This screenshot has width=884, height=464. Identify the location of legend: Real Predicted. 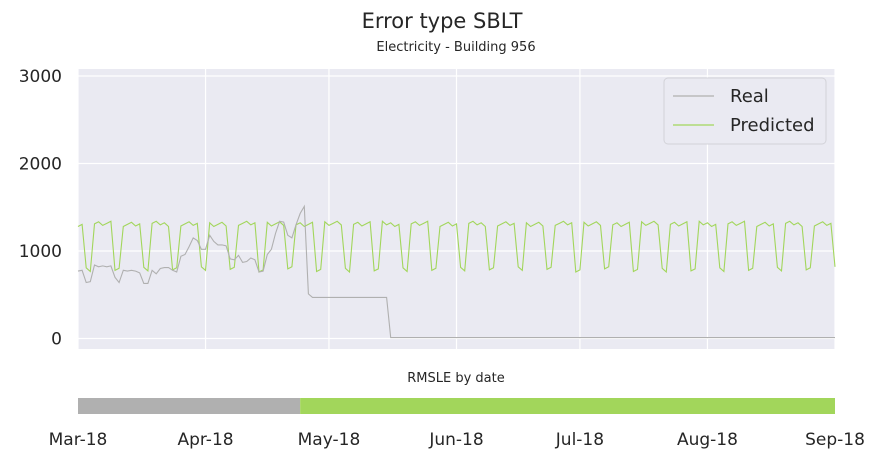
(745, 111).